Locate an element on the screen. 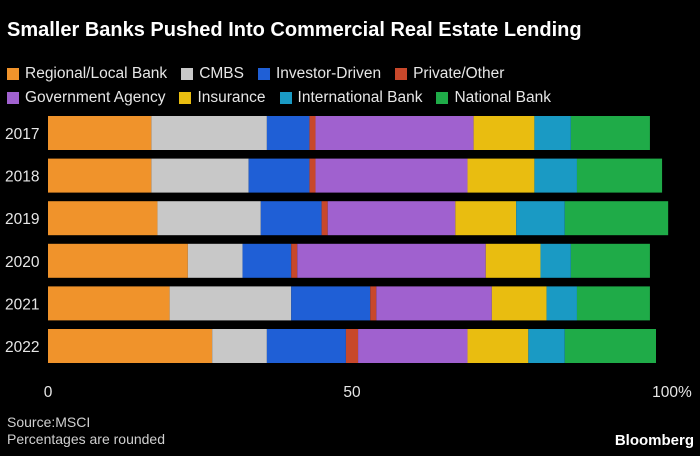 Image resolution: width=700 pixels, height=456 pixels. legend-item-international-bank: International Bank is located at coordinates (351, 98).